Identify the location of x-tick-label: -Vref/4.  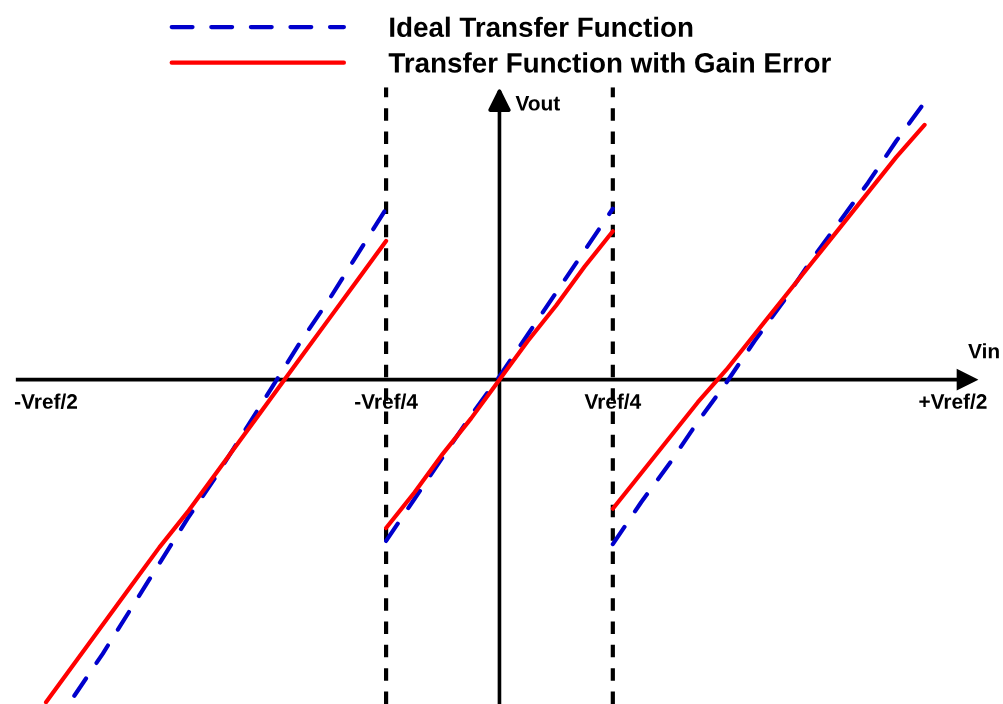
(386, 401).